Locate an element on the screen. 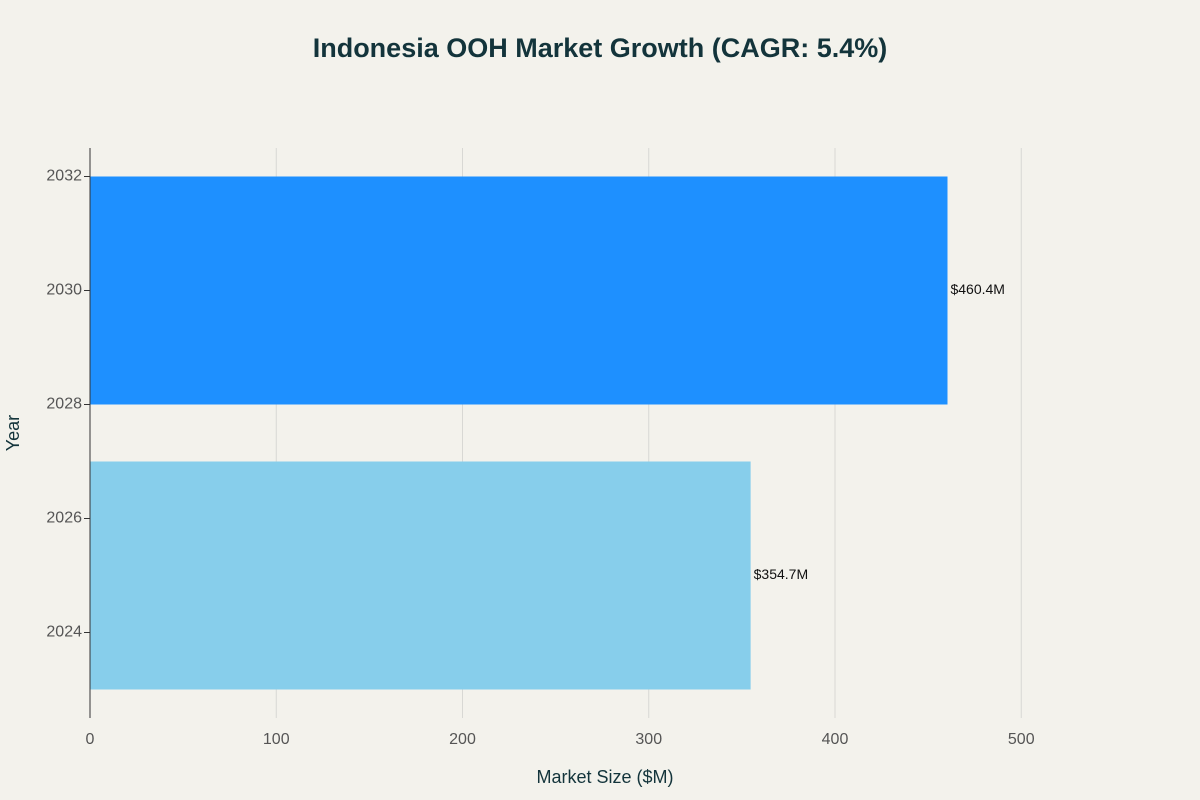 This screenshot has height=800, width=1200. x-axis-title: Market Size ($M) is located at coordinates (604, 777).